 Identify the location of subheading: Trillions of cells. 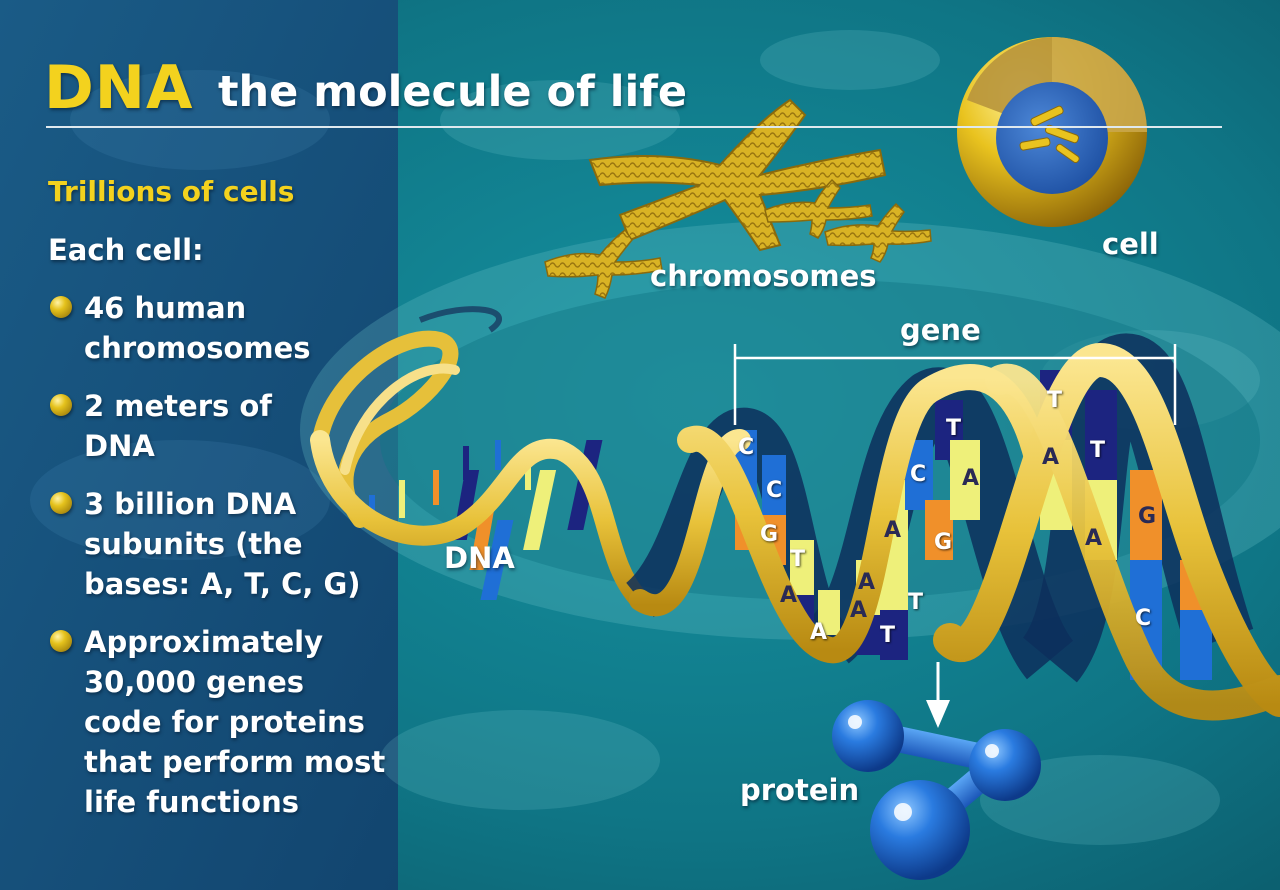
(171, 191).